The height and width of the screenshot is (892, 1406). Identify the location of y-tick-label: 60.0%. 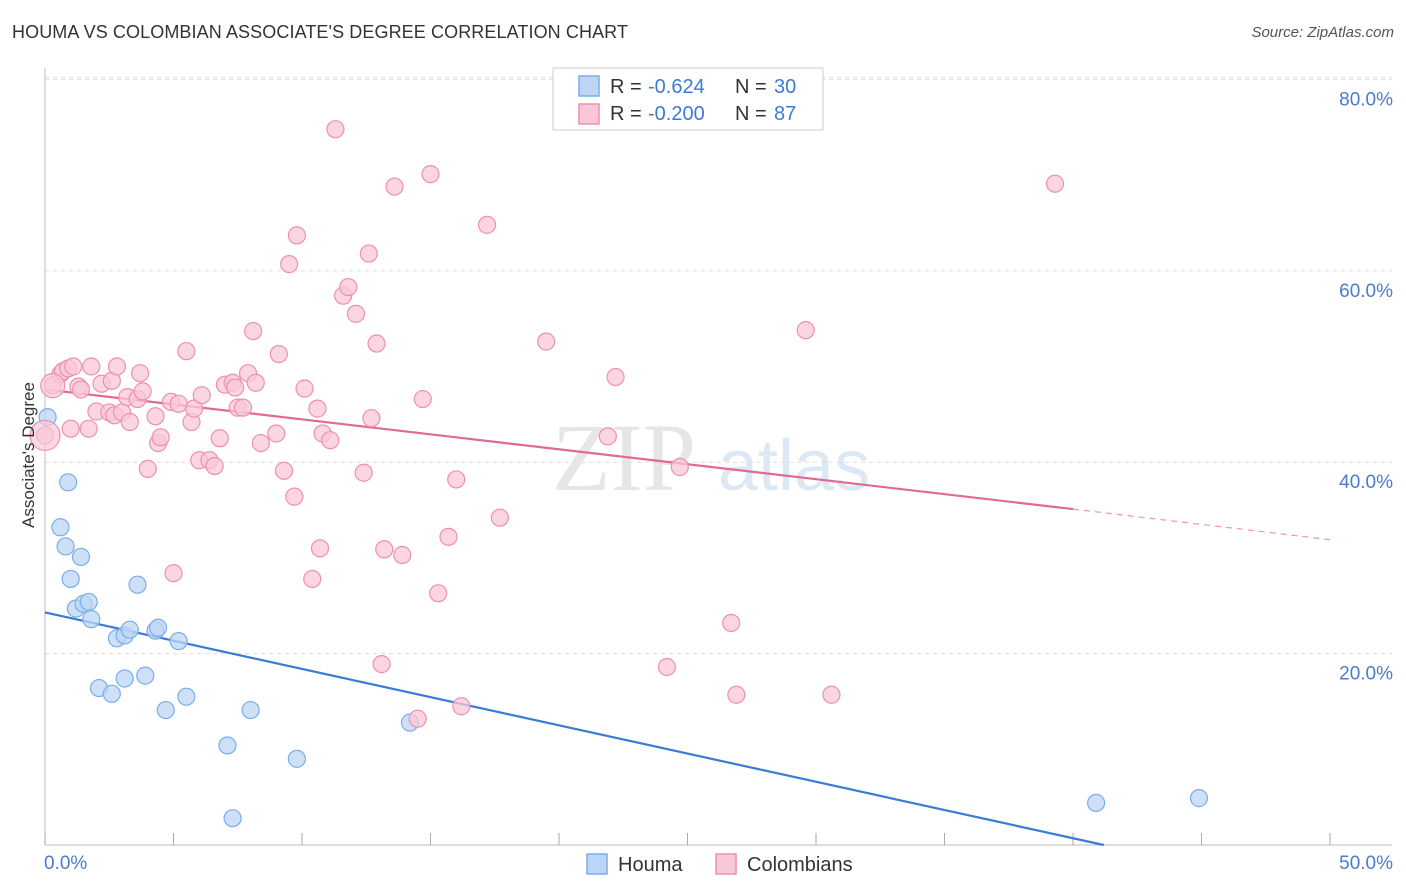
(1366, 291).